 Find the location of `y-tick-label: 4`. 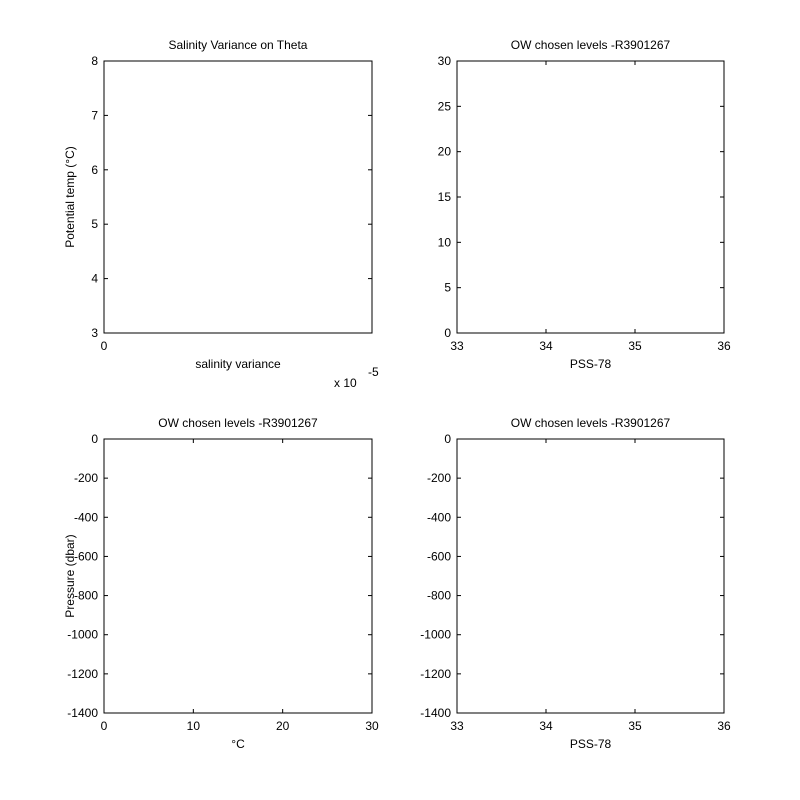

y-tick-label: 4 is located at coordinates (94, 279).